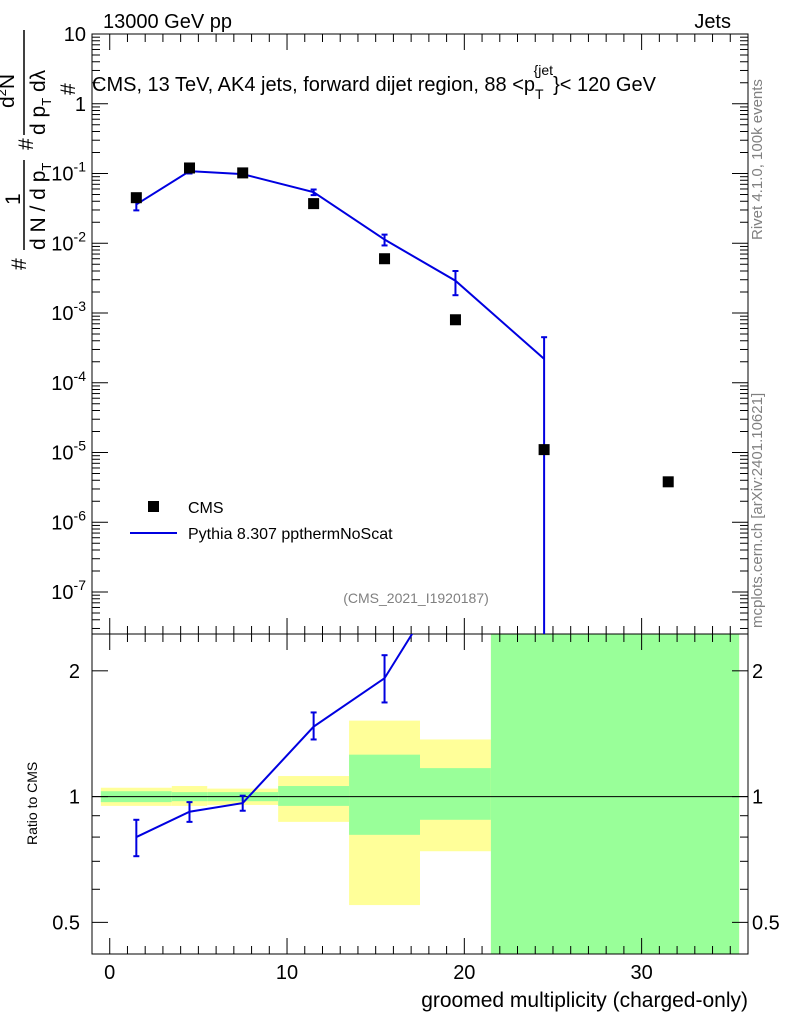 The image size is (786, 1024). I want to click on title-sub: T, so click(539, 94).